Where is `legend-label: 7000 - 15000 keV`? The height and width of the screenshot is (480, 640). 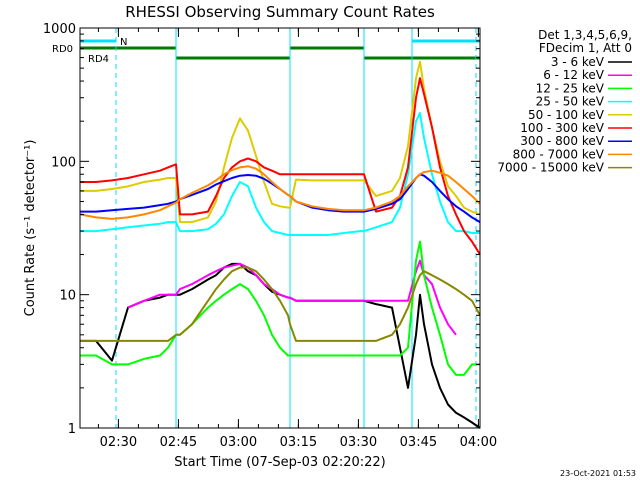 legend-label: 7000 - 15000 keV is located at coordinates (550, 168).